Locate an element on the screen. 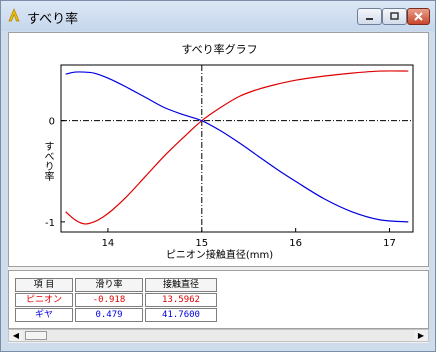 The height and width of the screenshot is (352, 436). x-tick-label: 15 is located at coordinates (201, 243).